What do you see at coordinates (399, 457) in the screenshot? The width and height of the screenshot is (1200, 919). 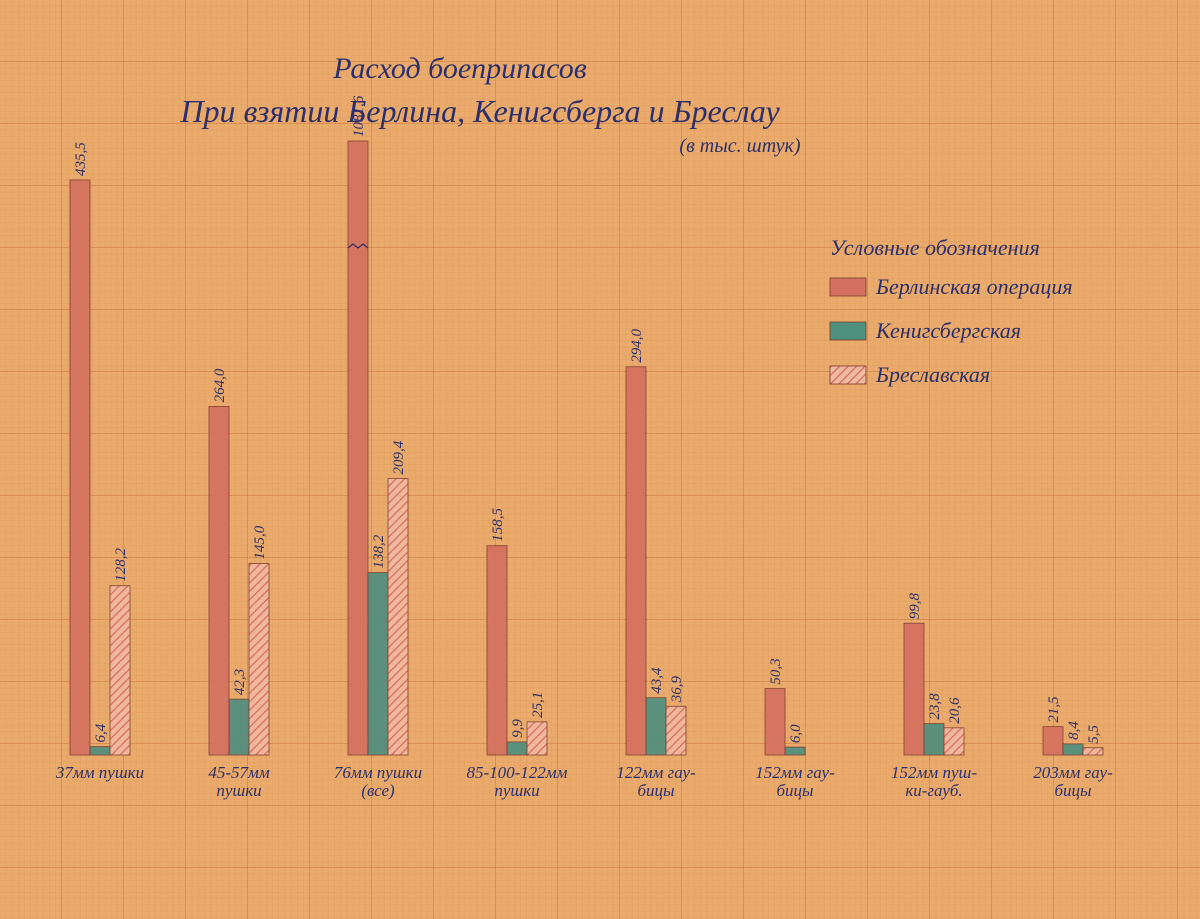 I see `value-label: 209,4` at bounding box center [399, 457].